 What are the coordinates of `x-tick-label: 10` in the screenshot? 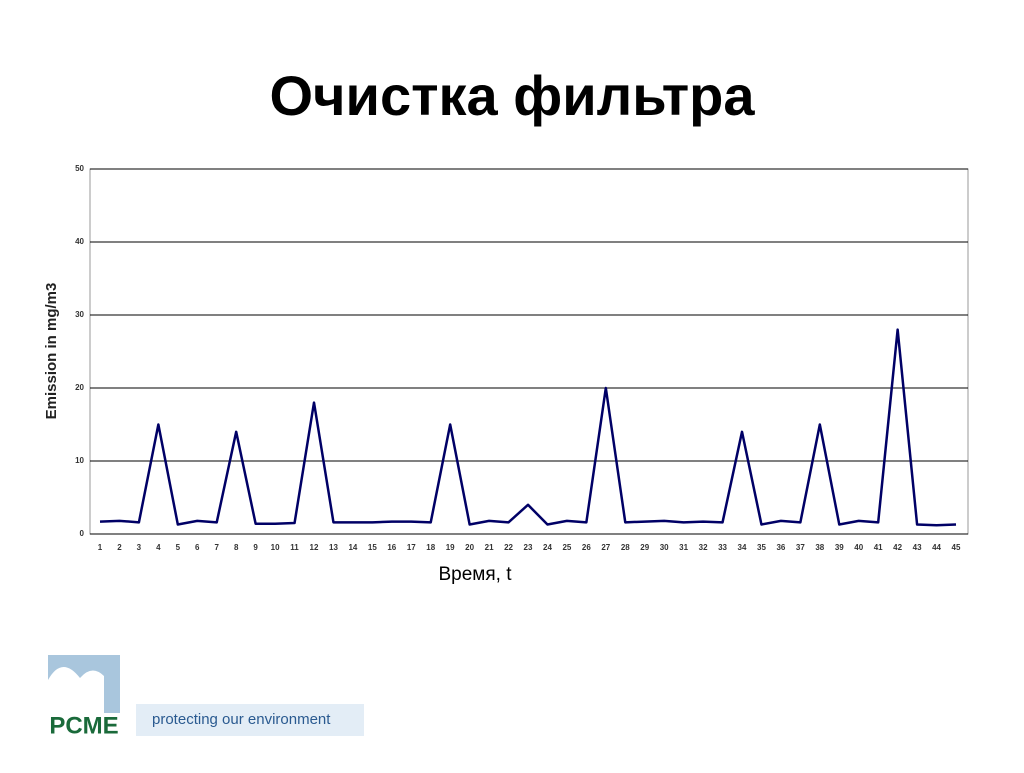 It's located at (275, 547).